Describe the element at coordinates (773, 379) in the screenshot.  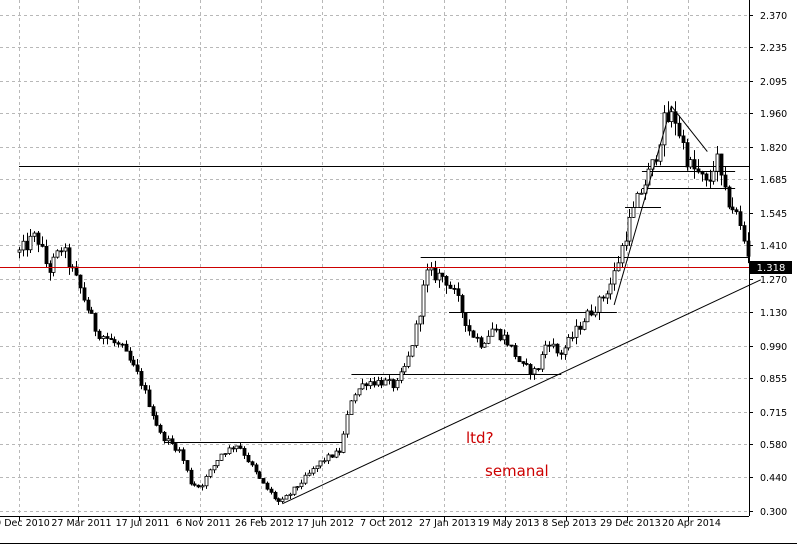
I see `y-tick-label: 0.855` at that location.